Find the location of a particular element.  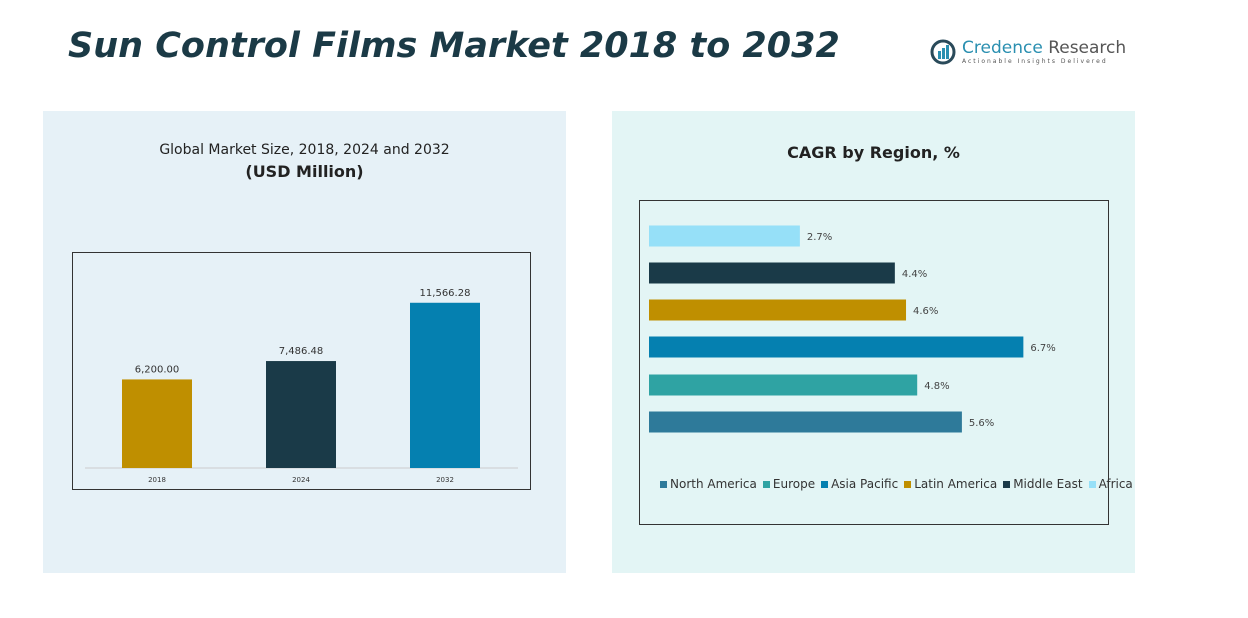

logo-name-a: Credence is located at coordinates (1002, 48).